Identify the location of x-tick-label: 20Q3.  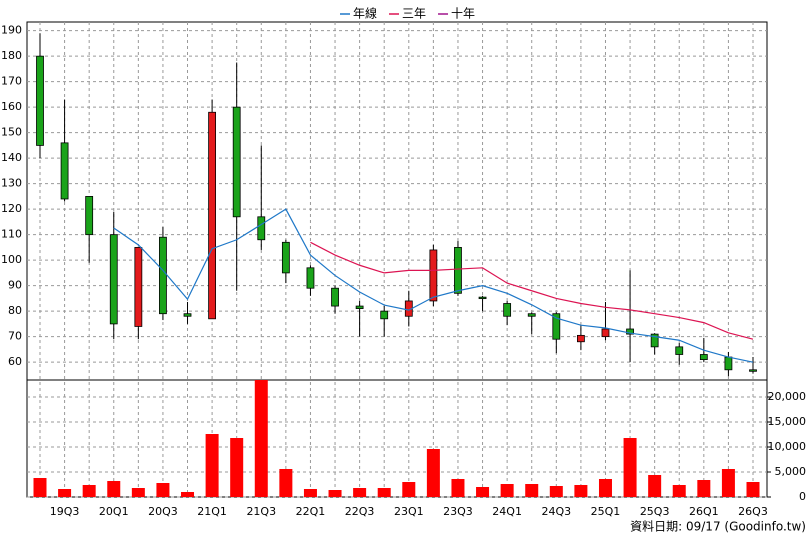
(163, 511).